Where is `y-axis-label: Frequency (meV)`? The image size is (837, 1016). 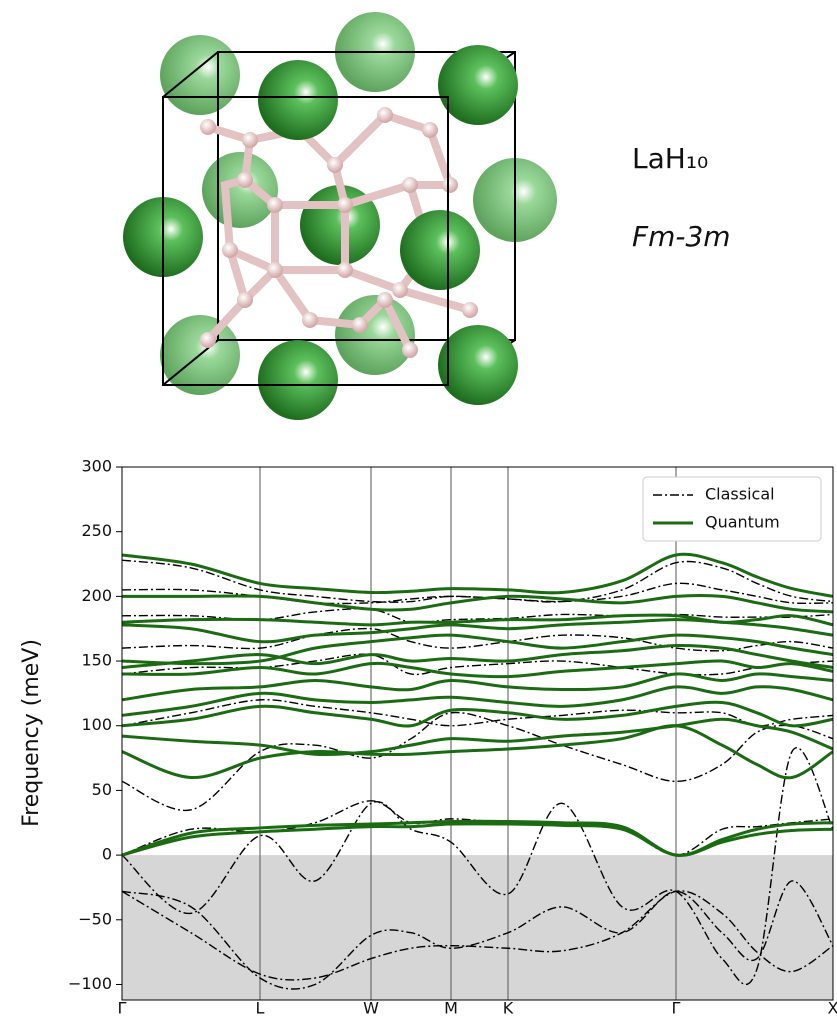
y-axis-label: Frequency (meV) is located at coordinates (31, 733).